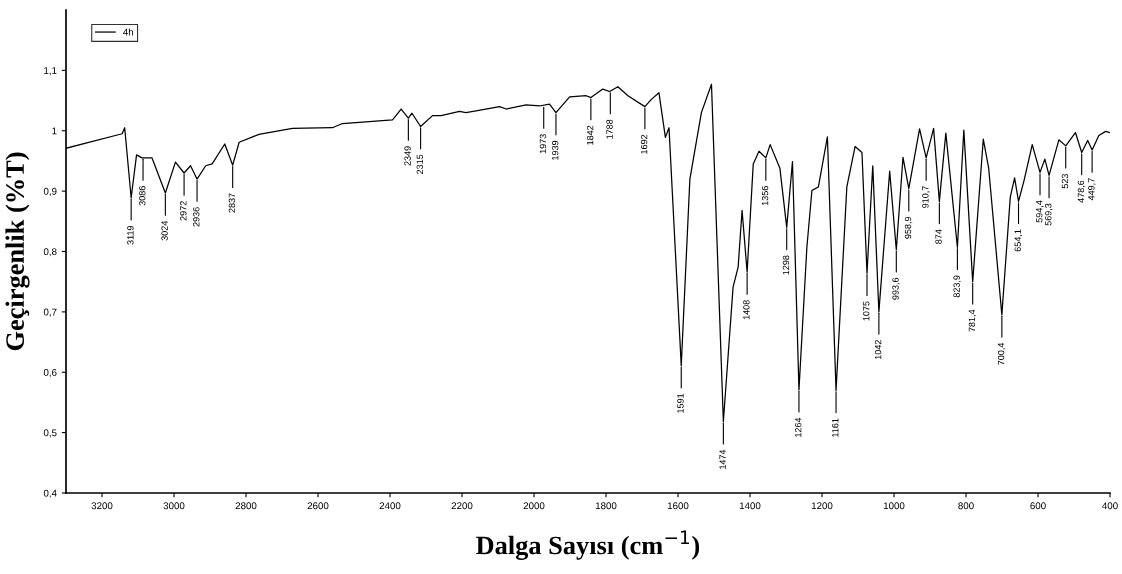  Describe the element at coordinates (1081, 191) in the screenshot. I see `annotation: 478,6` at that location.